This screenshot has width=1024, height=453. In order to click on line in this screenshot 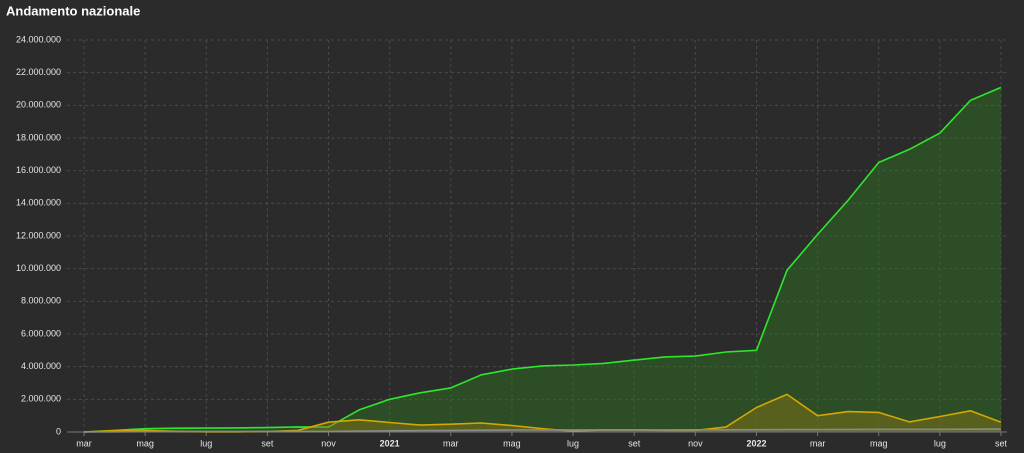, I will do `click(542, 430)`.